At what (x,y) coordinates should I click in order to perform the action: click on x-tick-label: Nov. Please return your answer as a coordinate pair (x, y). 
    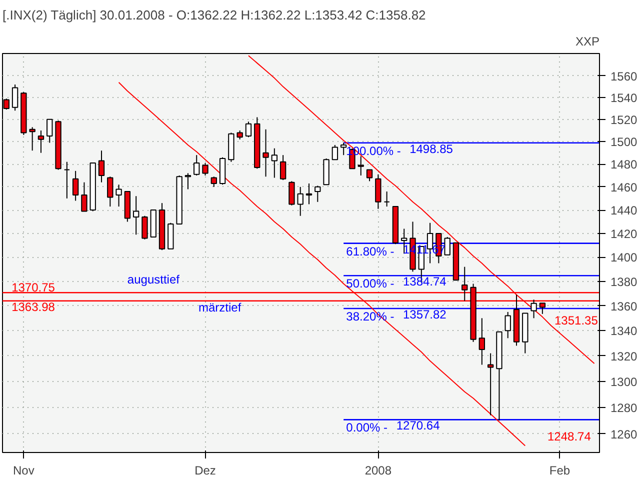
    Looking at the image, I should click on (23, 471).